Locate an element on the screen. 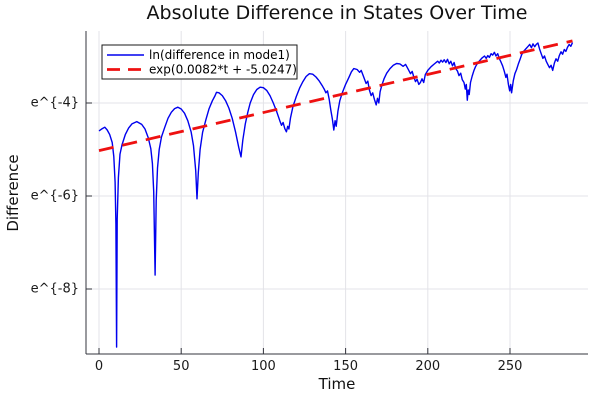  y-tick-label: e^{-8} is located at coordinates (55, 289).